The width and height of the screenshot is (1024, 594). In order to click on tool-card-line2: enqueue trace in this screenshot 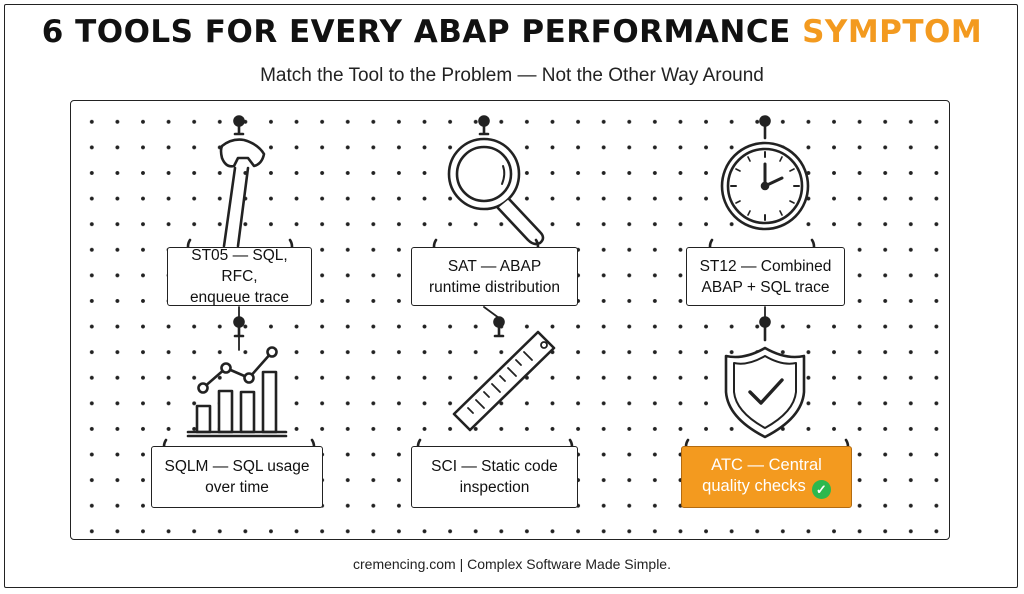, I will do `click(239, 297)`.